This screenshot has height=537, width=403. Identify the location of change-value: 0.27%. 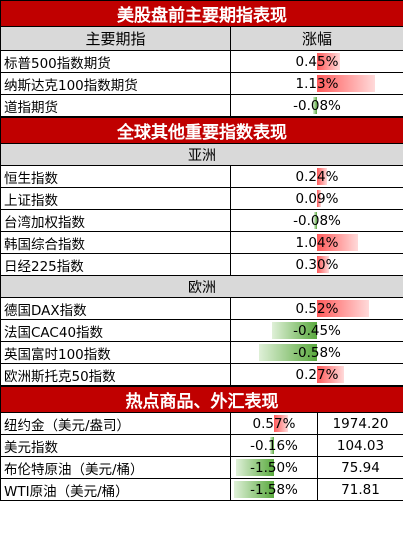
(317, 374).